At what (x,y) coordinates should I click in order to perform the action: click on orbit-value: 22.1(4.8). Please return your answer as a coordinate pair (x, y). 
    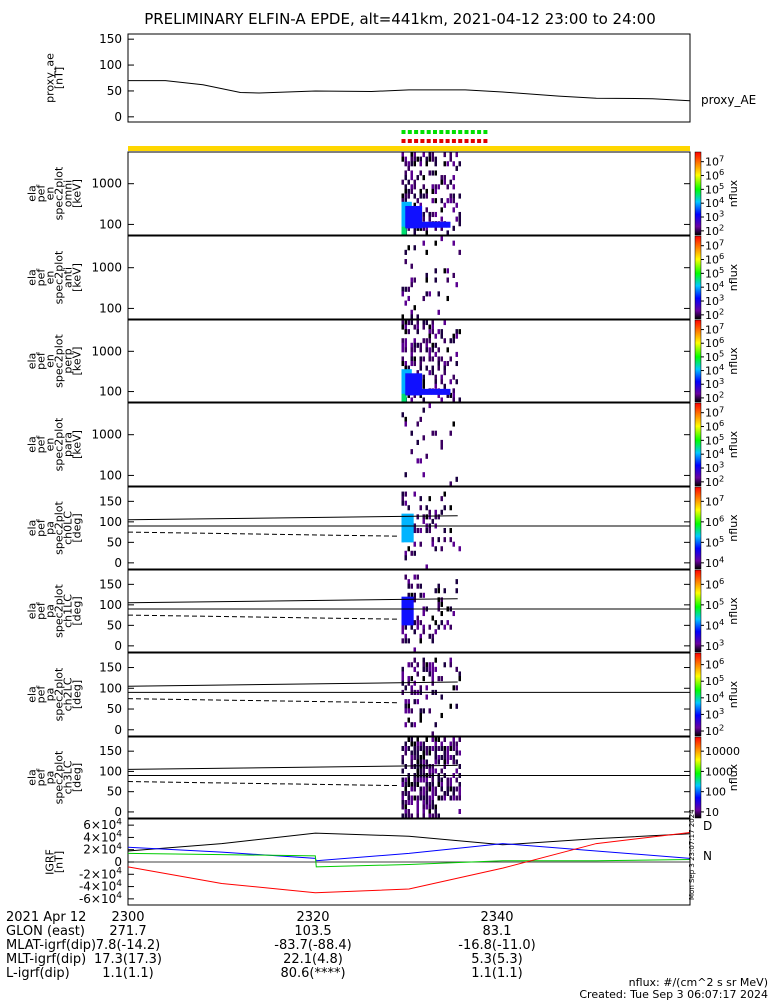
    Looking at the image, I should click on (313, 959).